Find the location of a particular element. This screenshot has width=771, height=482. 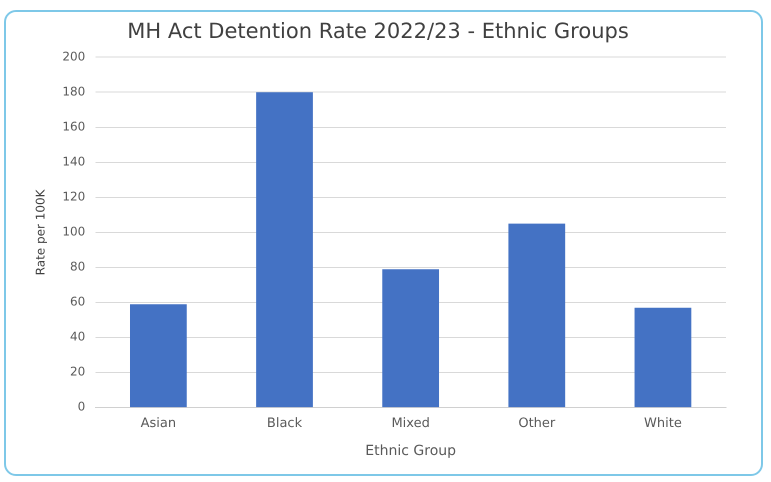

y-tick-label: 140 is located at coordinates (74, 161).